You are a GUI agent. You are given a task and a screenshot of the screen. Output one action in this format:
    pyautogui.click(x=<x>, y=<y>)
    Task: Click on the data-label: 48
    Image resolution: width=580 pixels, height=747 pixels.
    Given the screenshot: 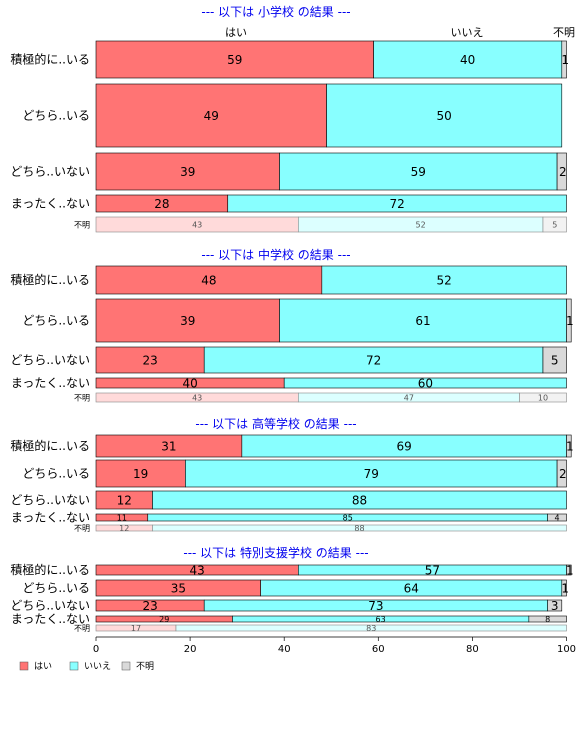 What is the action you would take?
    pyautogui.click(x=208, y=280)
    